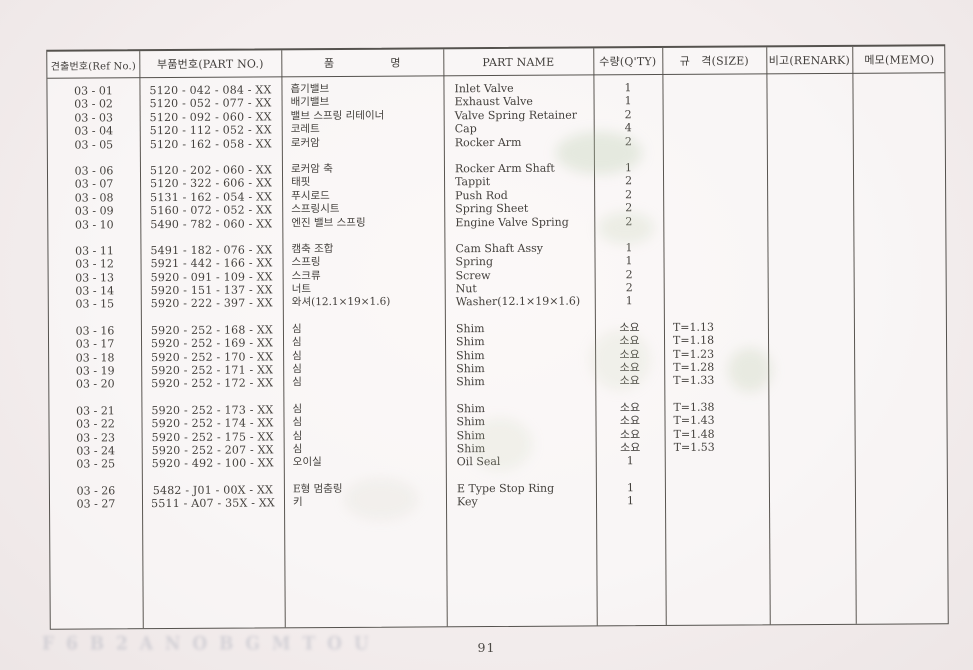 The height and width of the screenshot is (670, 973). I want to click on cell-part-name: Nut, so click(466, 289).